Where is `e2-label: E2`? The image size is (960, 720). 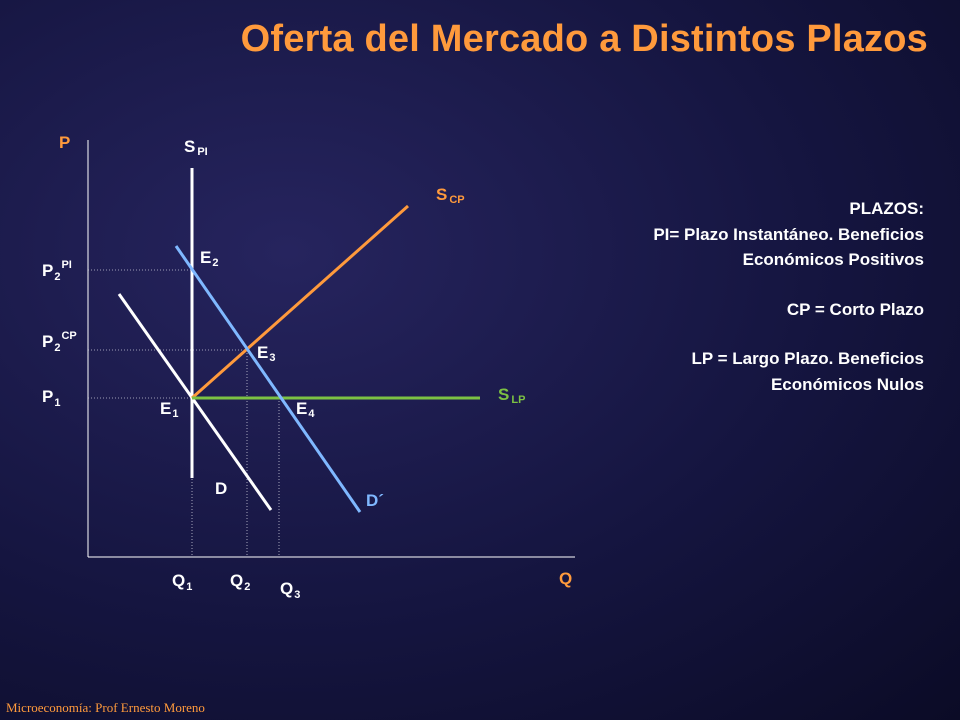 e2-label: E2 is located at coordinates (209, 258).